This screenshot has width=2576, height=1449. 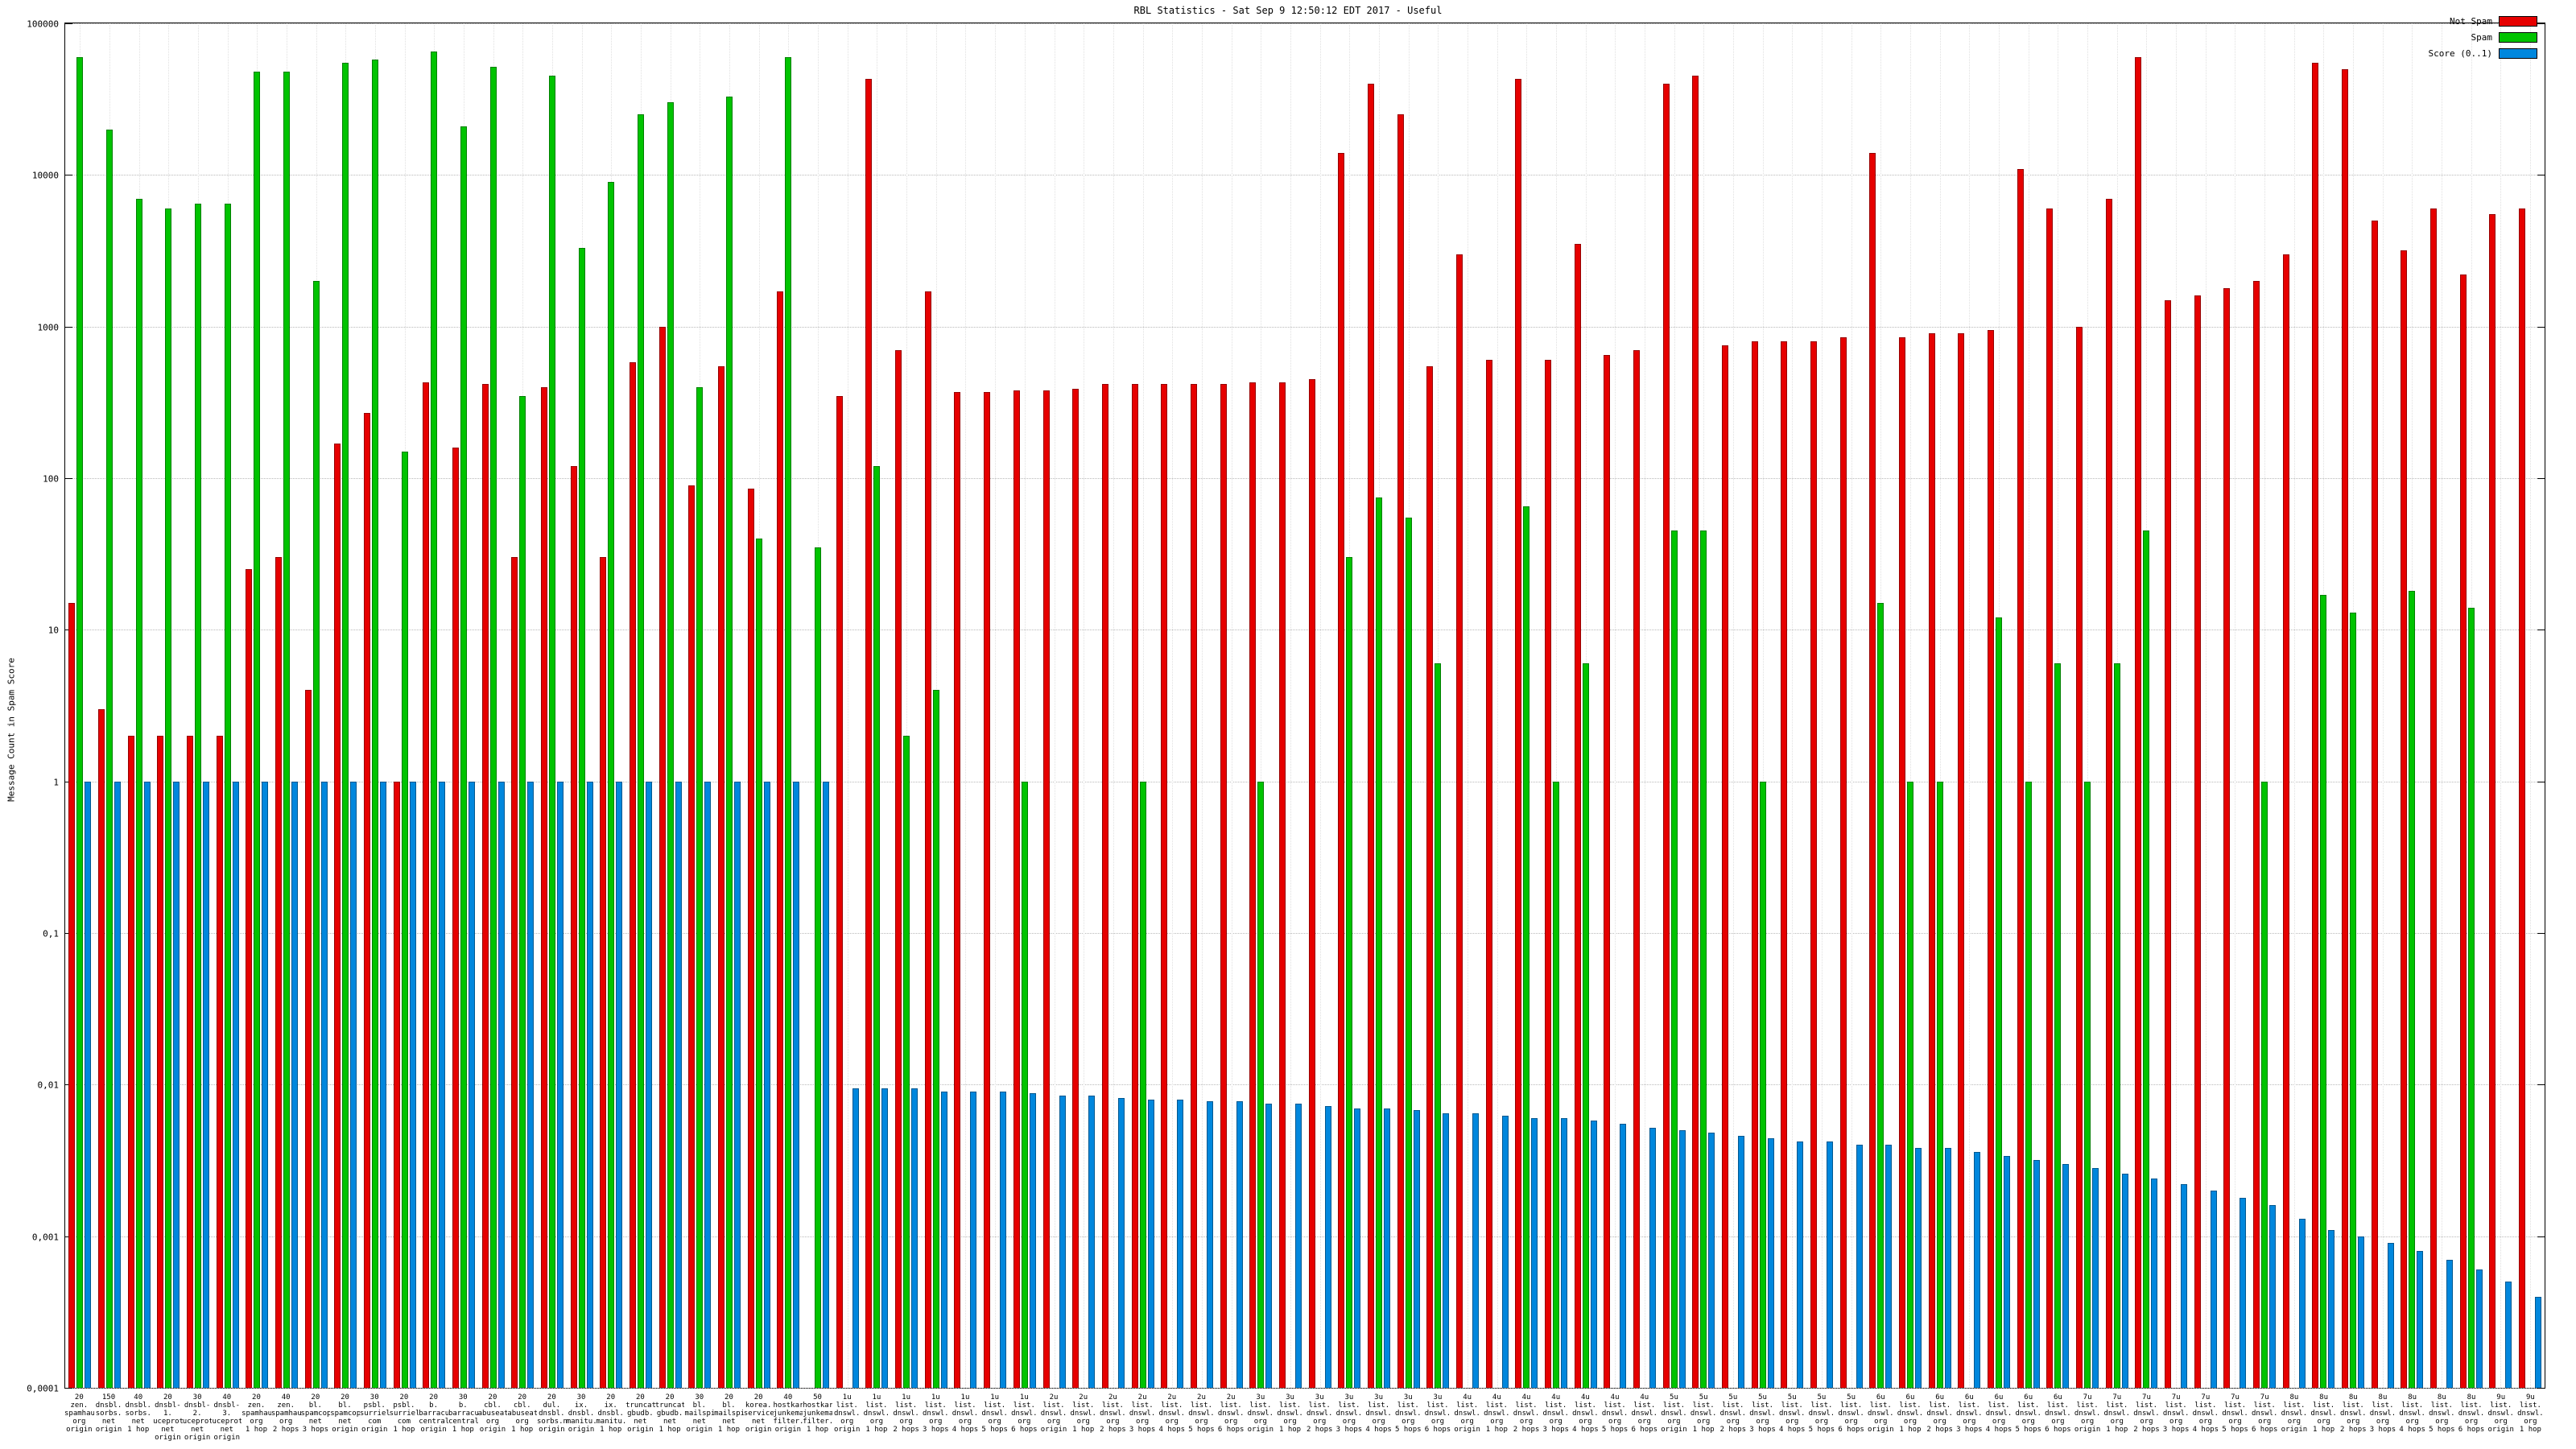 What do you see at coordinates (994, 1413) in the screenshot?
I see `x-tick-label: 1u list. dnswl. org 5 hops` at bounding box center [994, 1413].